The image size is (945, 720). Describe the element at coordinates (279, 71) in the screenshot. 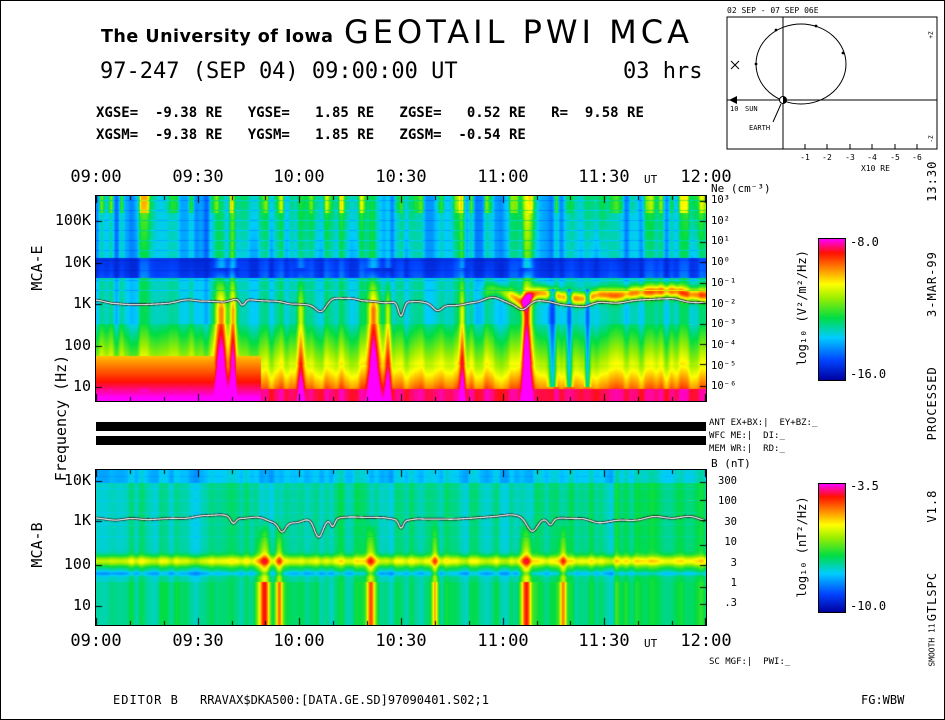

I see `datetime-label: 97-247 (SEP 04) 09:00:00 UT` at that location.